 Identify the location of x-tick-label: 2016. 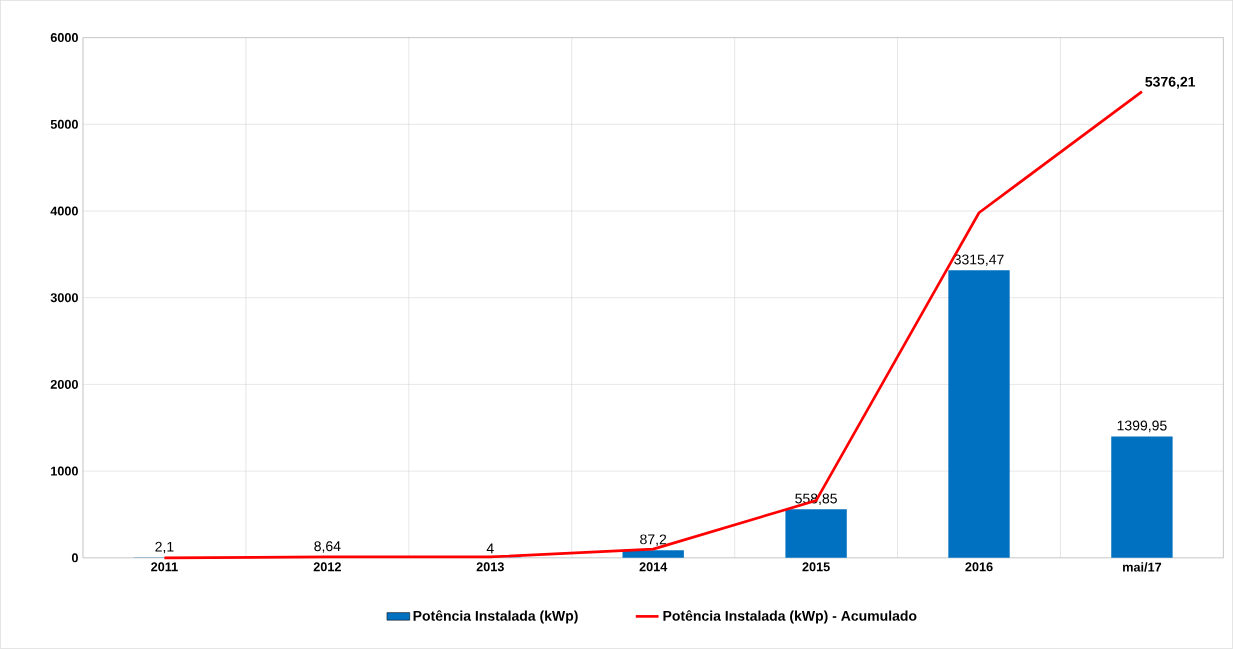
(979, 567).